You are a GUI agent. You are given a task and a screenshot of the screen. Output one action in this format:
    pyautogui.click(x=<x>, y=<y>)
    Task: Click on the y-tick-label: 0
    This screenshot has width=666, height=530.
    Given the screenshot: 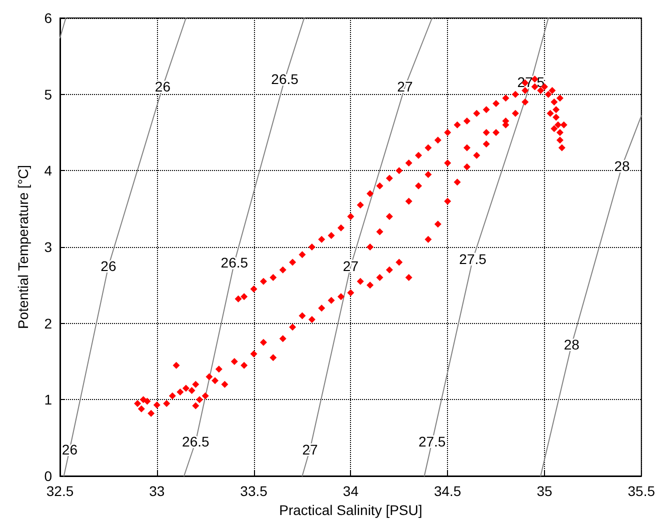 What is the action you would take?
    pyautogui.click(x=48, y=476)
    